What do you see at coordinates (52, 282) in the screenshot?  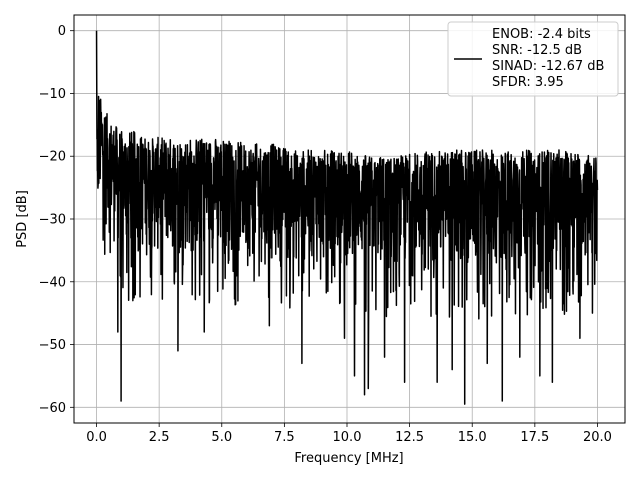 I see `y-tick-label: −40` at bounding box center [52, 282].